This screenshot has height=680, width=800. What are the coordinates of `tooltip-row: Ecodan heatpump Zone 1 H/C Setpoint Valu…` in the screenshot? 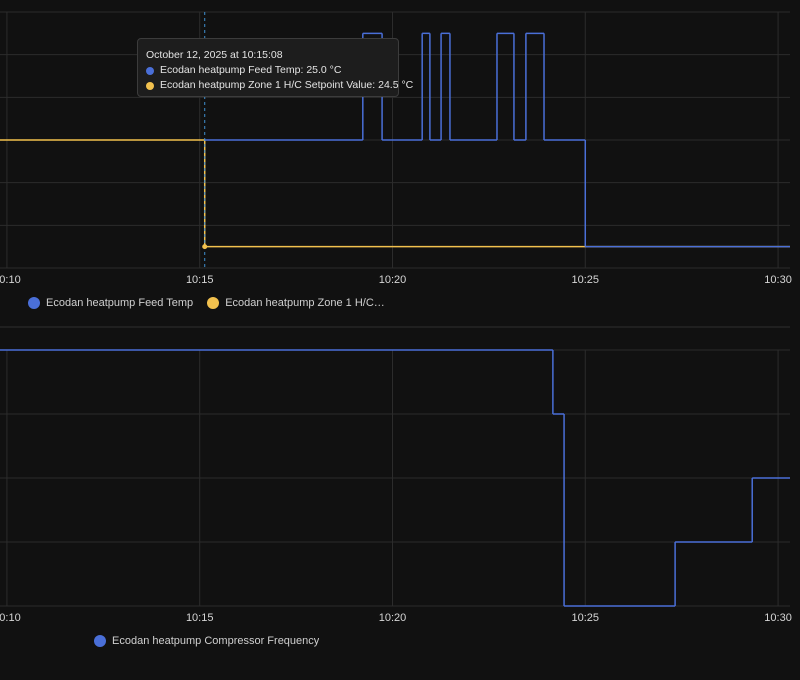 It's located at (279, 85).